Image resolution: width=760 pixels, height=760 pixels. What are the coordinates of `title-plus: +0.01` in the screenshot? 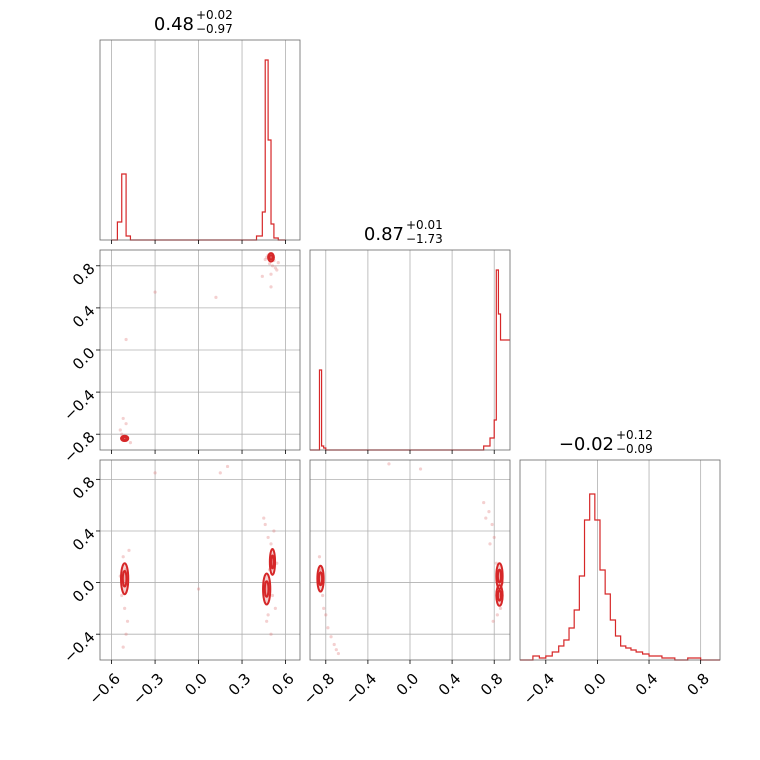 It's located at (424, 225).